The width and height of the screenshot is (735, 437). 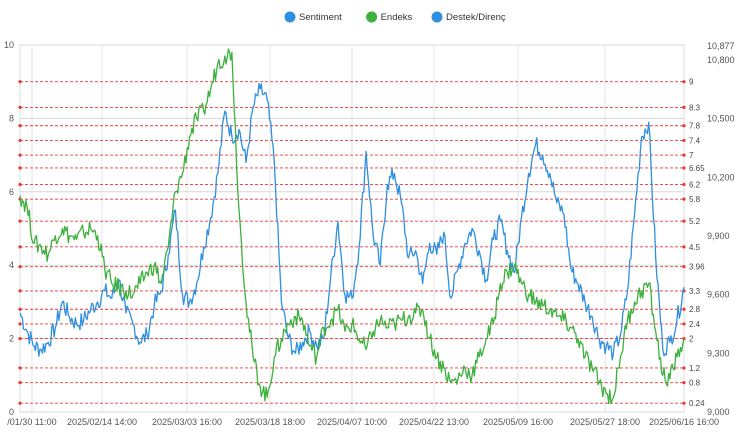 What do you see at coordinates (691, 339) in the screenshot?
I see `level-label: 2` at bounding box center [691, 339].